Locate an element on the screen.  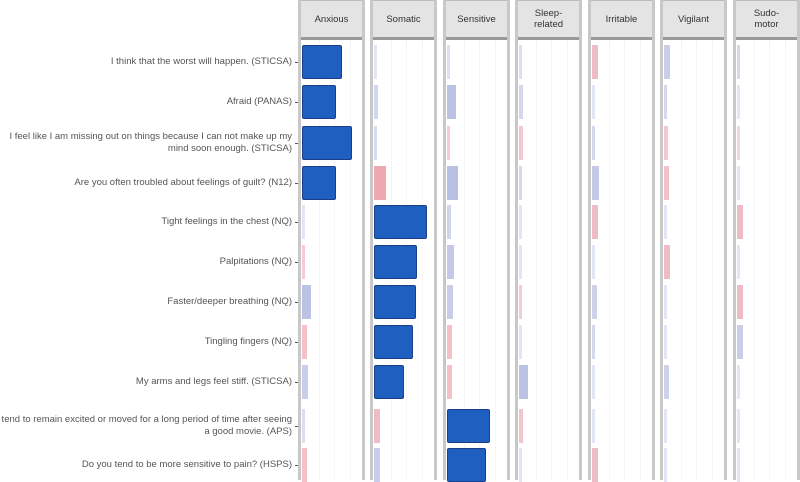
facet-panel: Sensitive is located at coordinates (476, 241).